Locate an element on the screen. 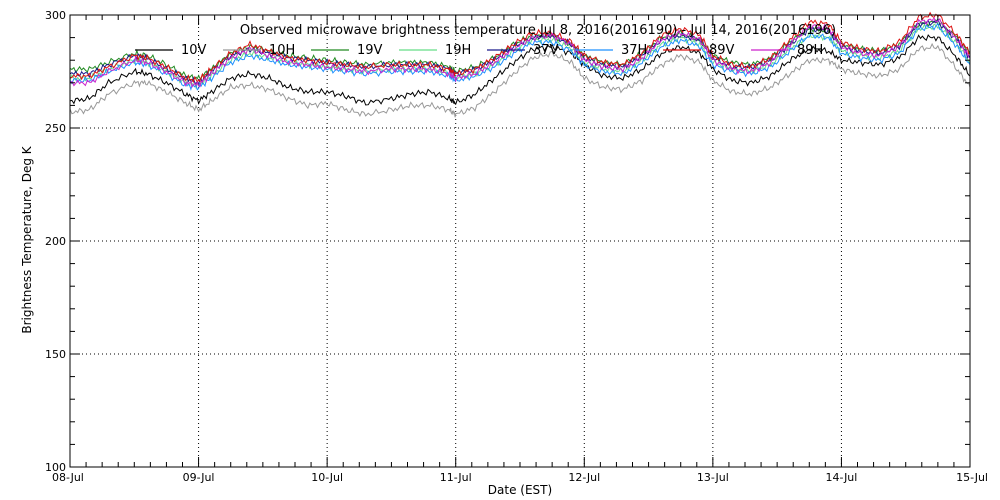 The width and height of the screenshot is (1000, 500). x-tick-label: 13-Jul is located at coordinates (713, 477).